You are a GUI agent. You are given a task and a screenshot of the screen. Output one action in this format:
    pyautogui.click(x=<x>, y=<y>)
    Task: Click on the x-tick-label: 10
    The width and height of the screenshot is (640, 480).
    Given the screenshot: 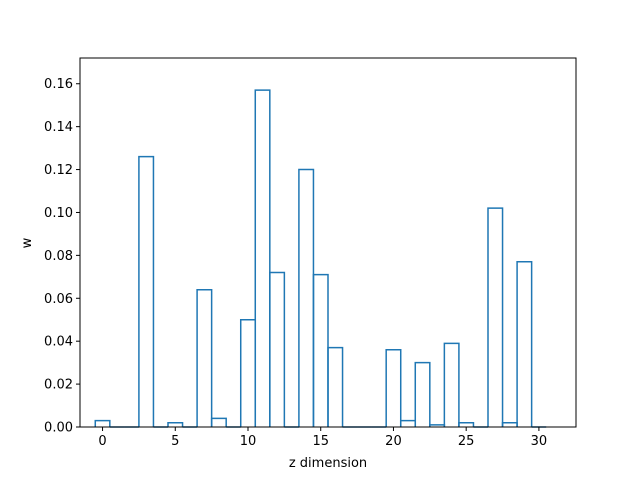 What is the action you would take?
    pyautogui.click(x=248, y=441)
    